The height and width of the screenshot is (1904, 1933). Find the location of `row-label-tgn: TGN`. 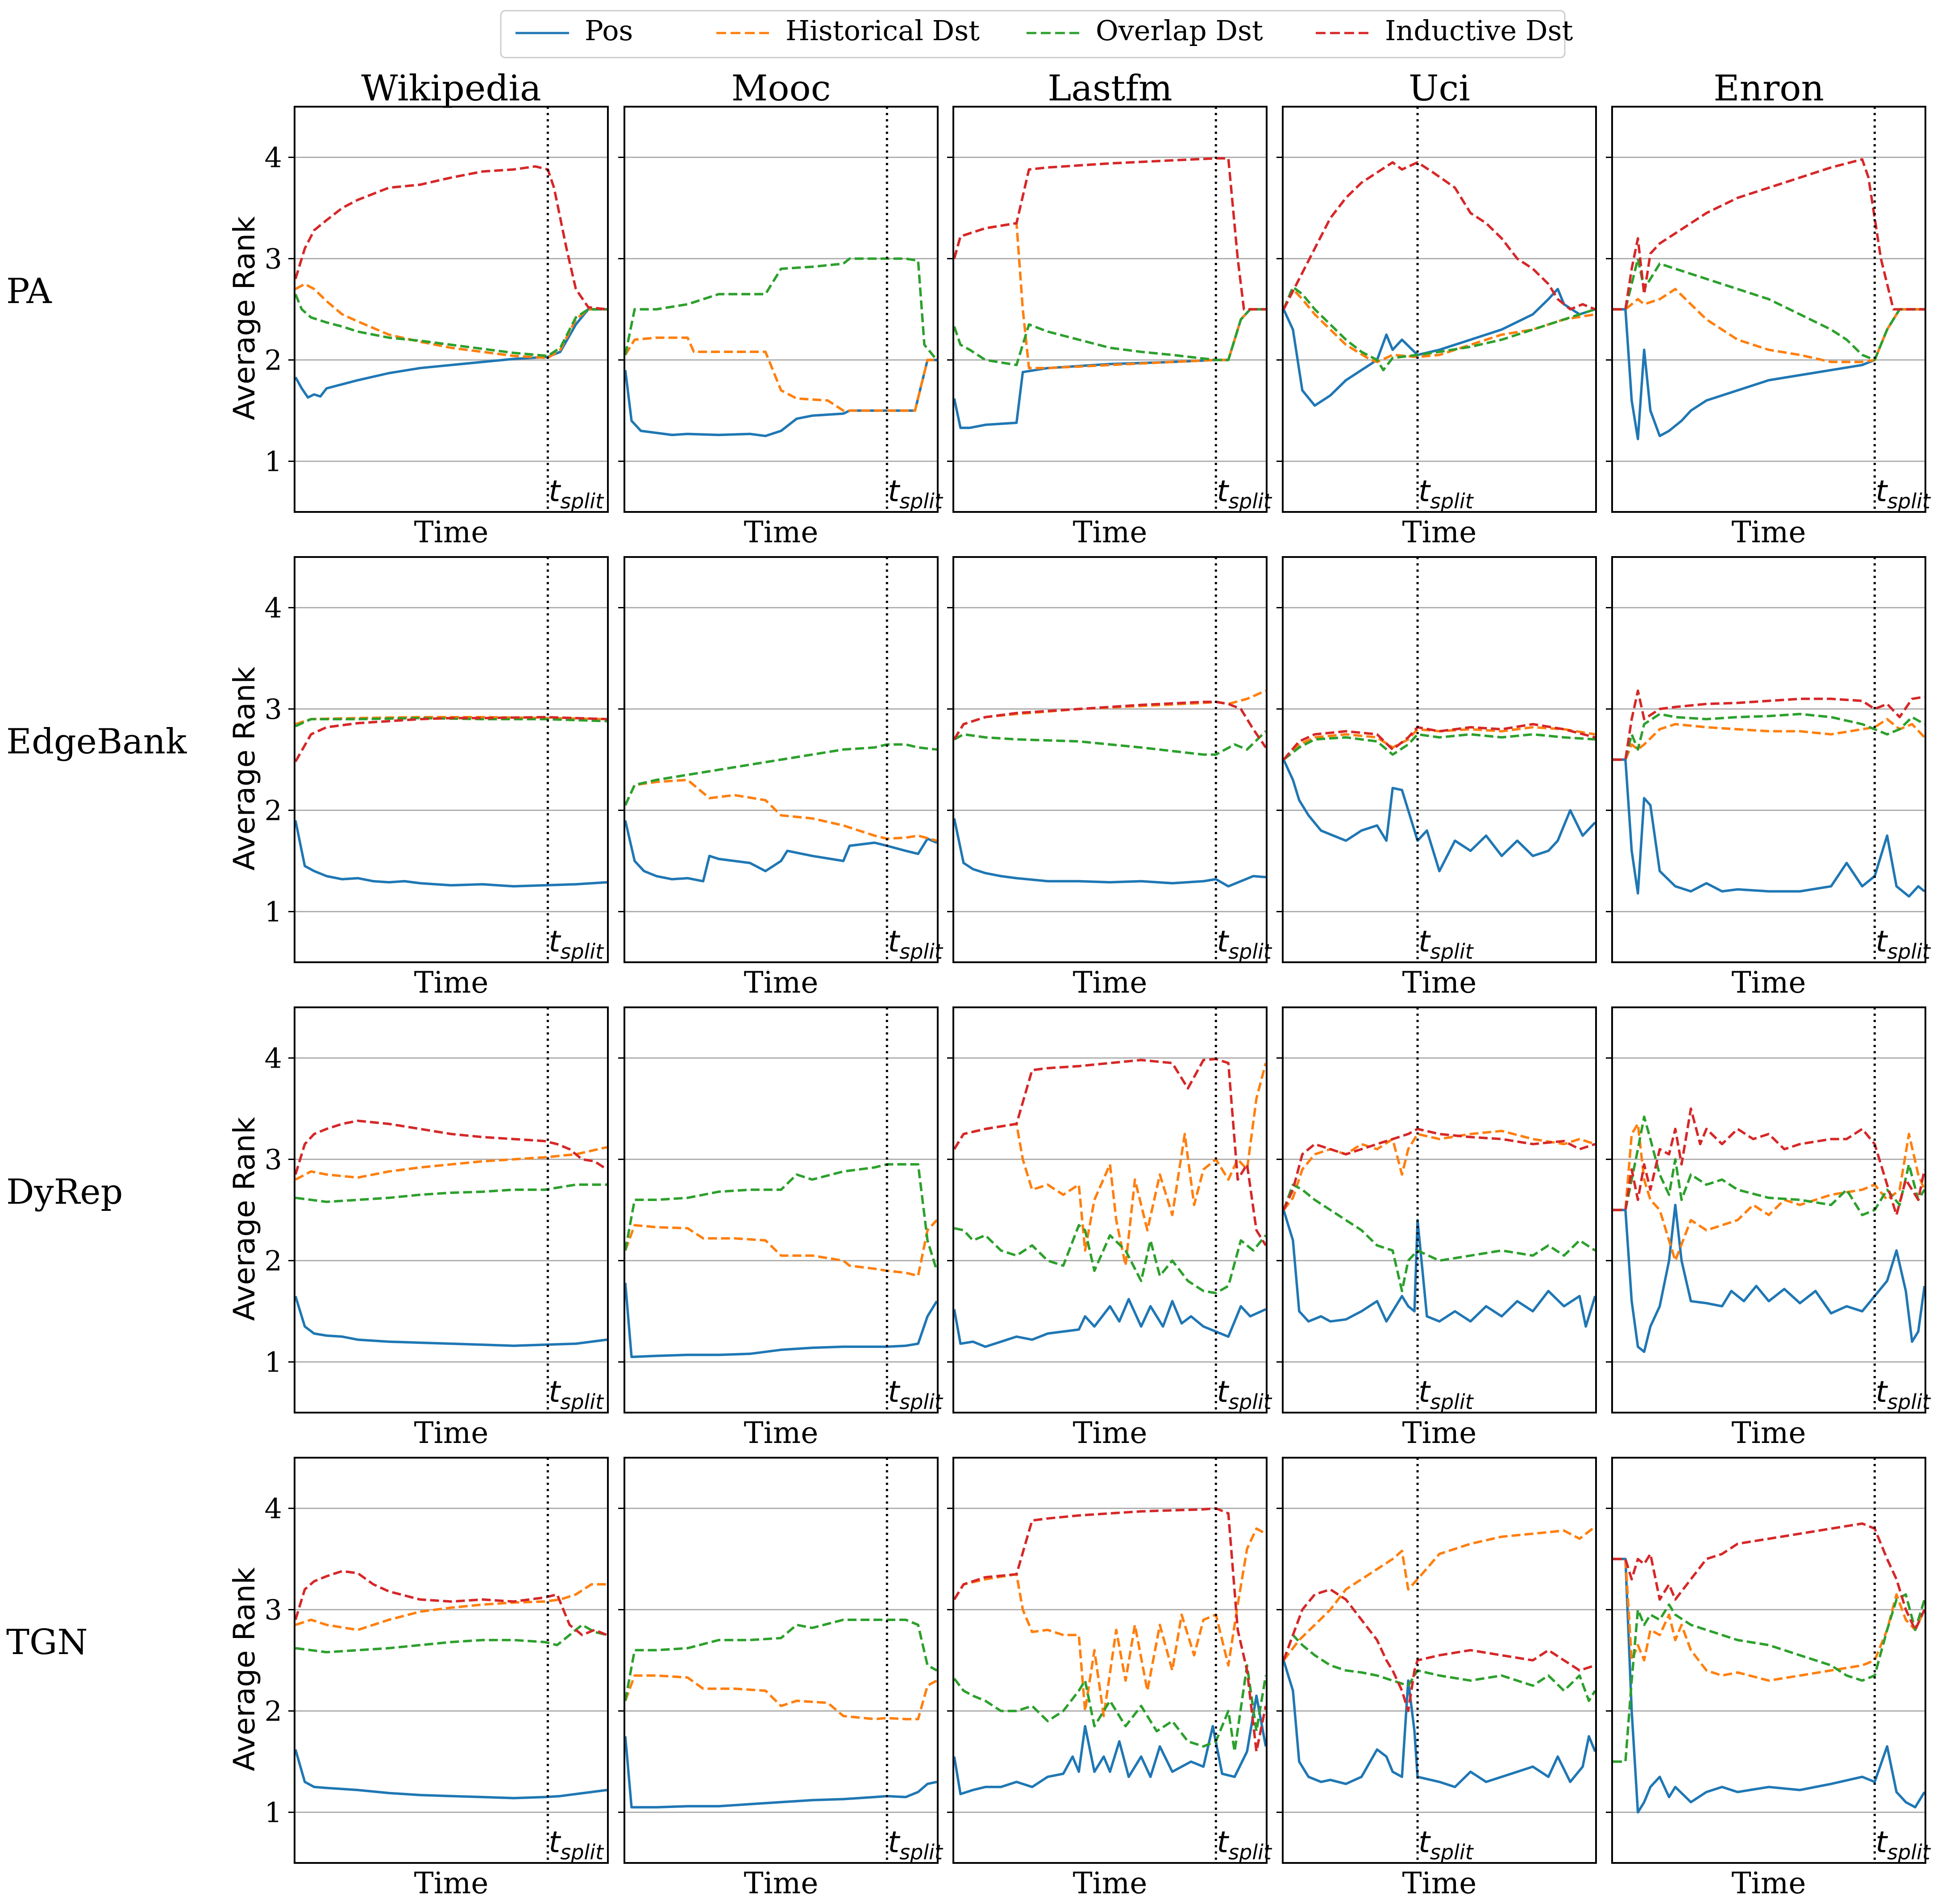

row-label-tgn: TGN is located at coordinates (47, 1642).